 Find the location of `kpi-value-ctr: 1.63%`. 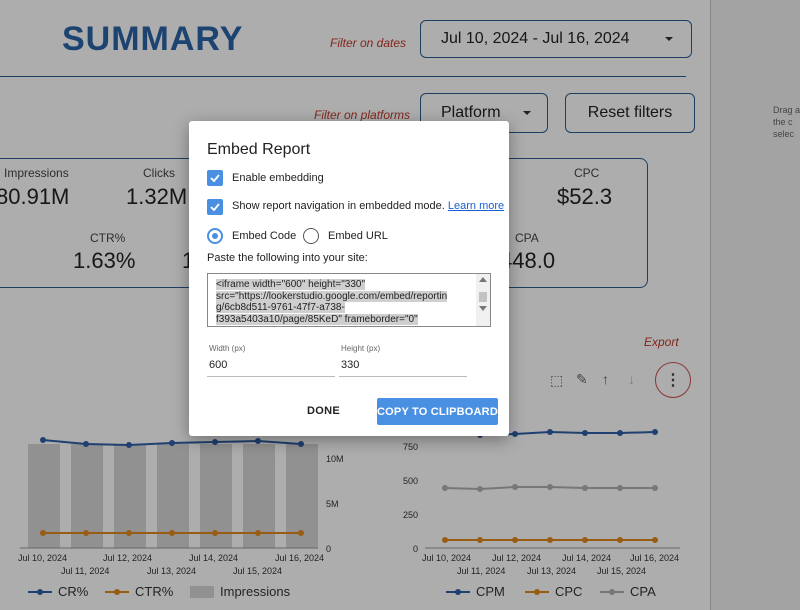

kpi-value-ctr: 1.63% is located at coordinates (104, 260).